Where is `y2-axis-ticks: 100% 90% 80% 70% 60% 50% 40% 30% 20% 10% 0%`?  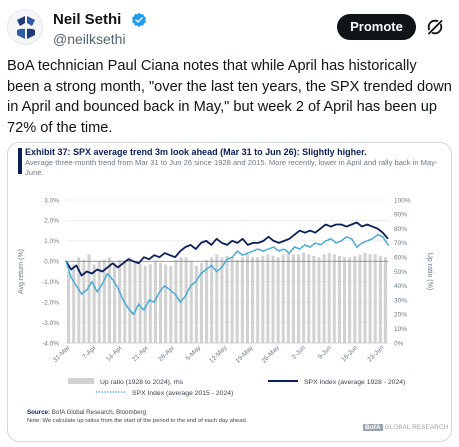 y2-axis-ticks: 100% 90% 80% 70% 60% 50% 40% 30% 20% 10% 0% is located at coordinates (402, 272).